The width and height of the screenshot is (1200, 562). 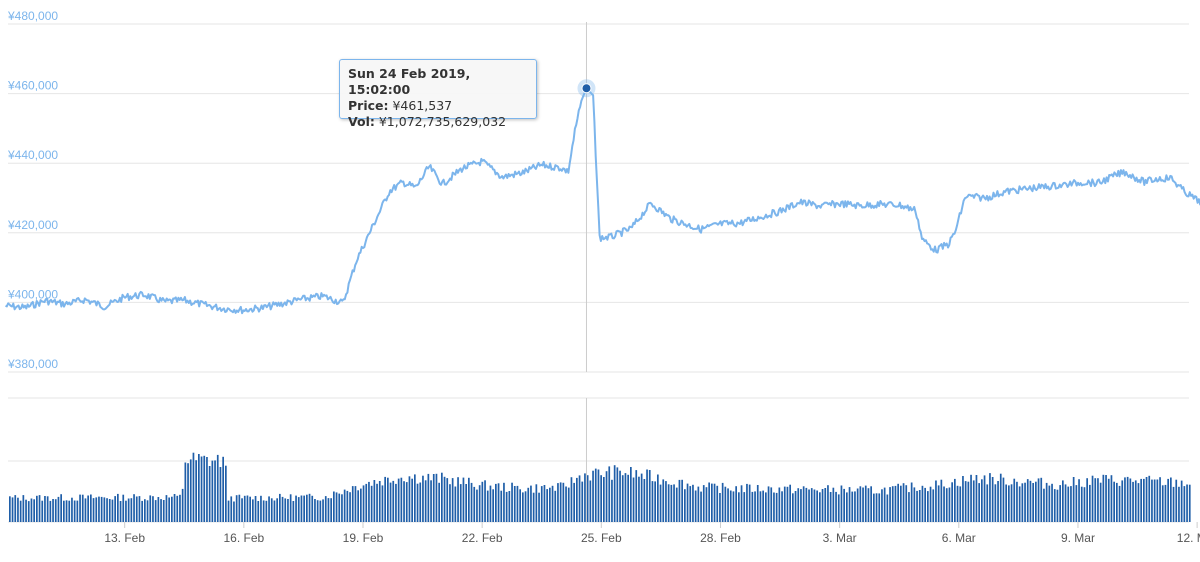 I want to click on marker-point, so click(x=586, y=88).